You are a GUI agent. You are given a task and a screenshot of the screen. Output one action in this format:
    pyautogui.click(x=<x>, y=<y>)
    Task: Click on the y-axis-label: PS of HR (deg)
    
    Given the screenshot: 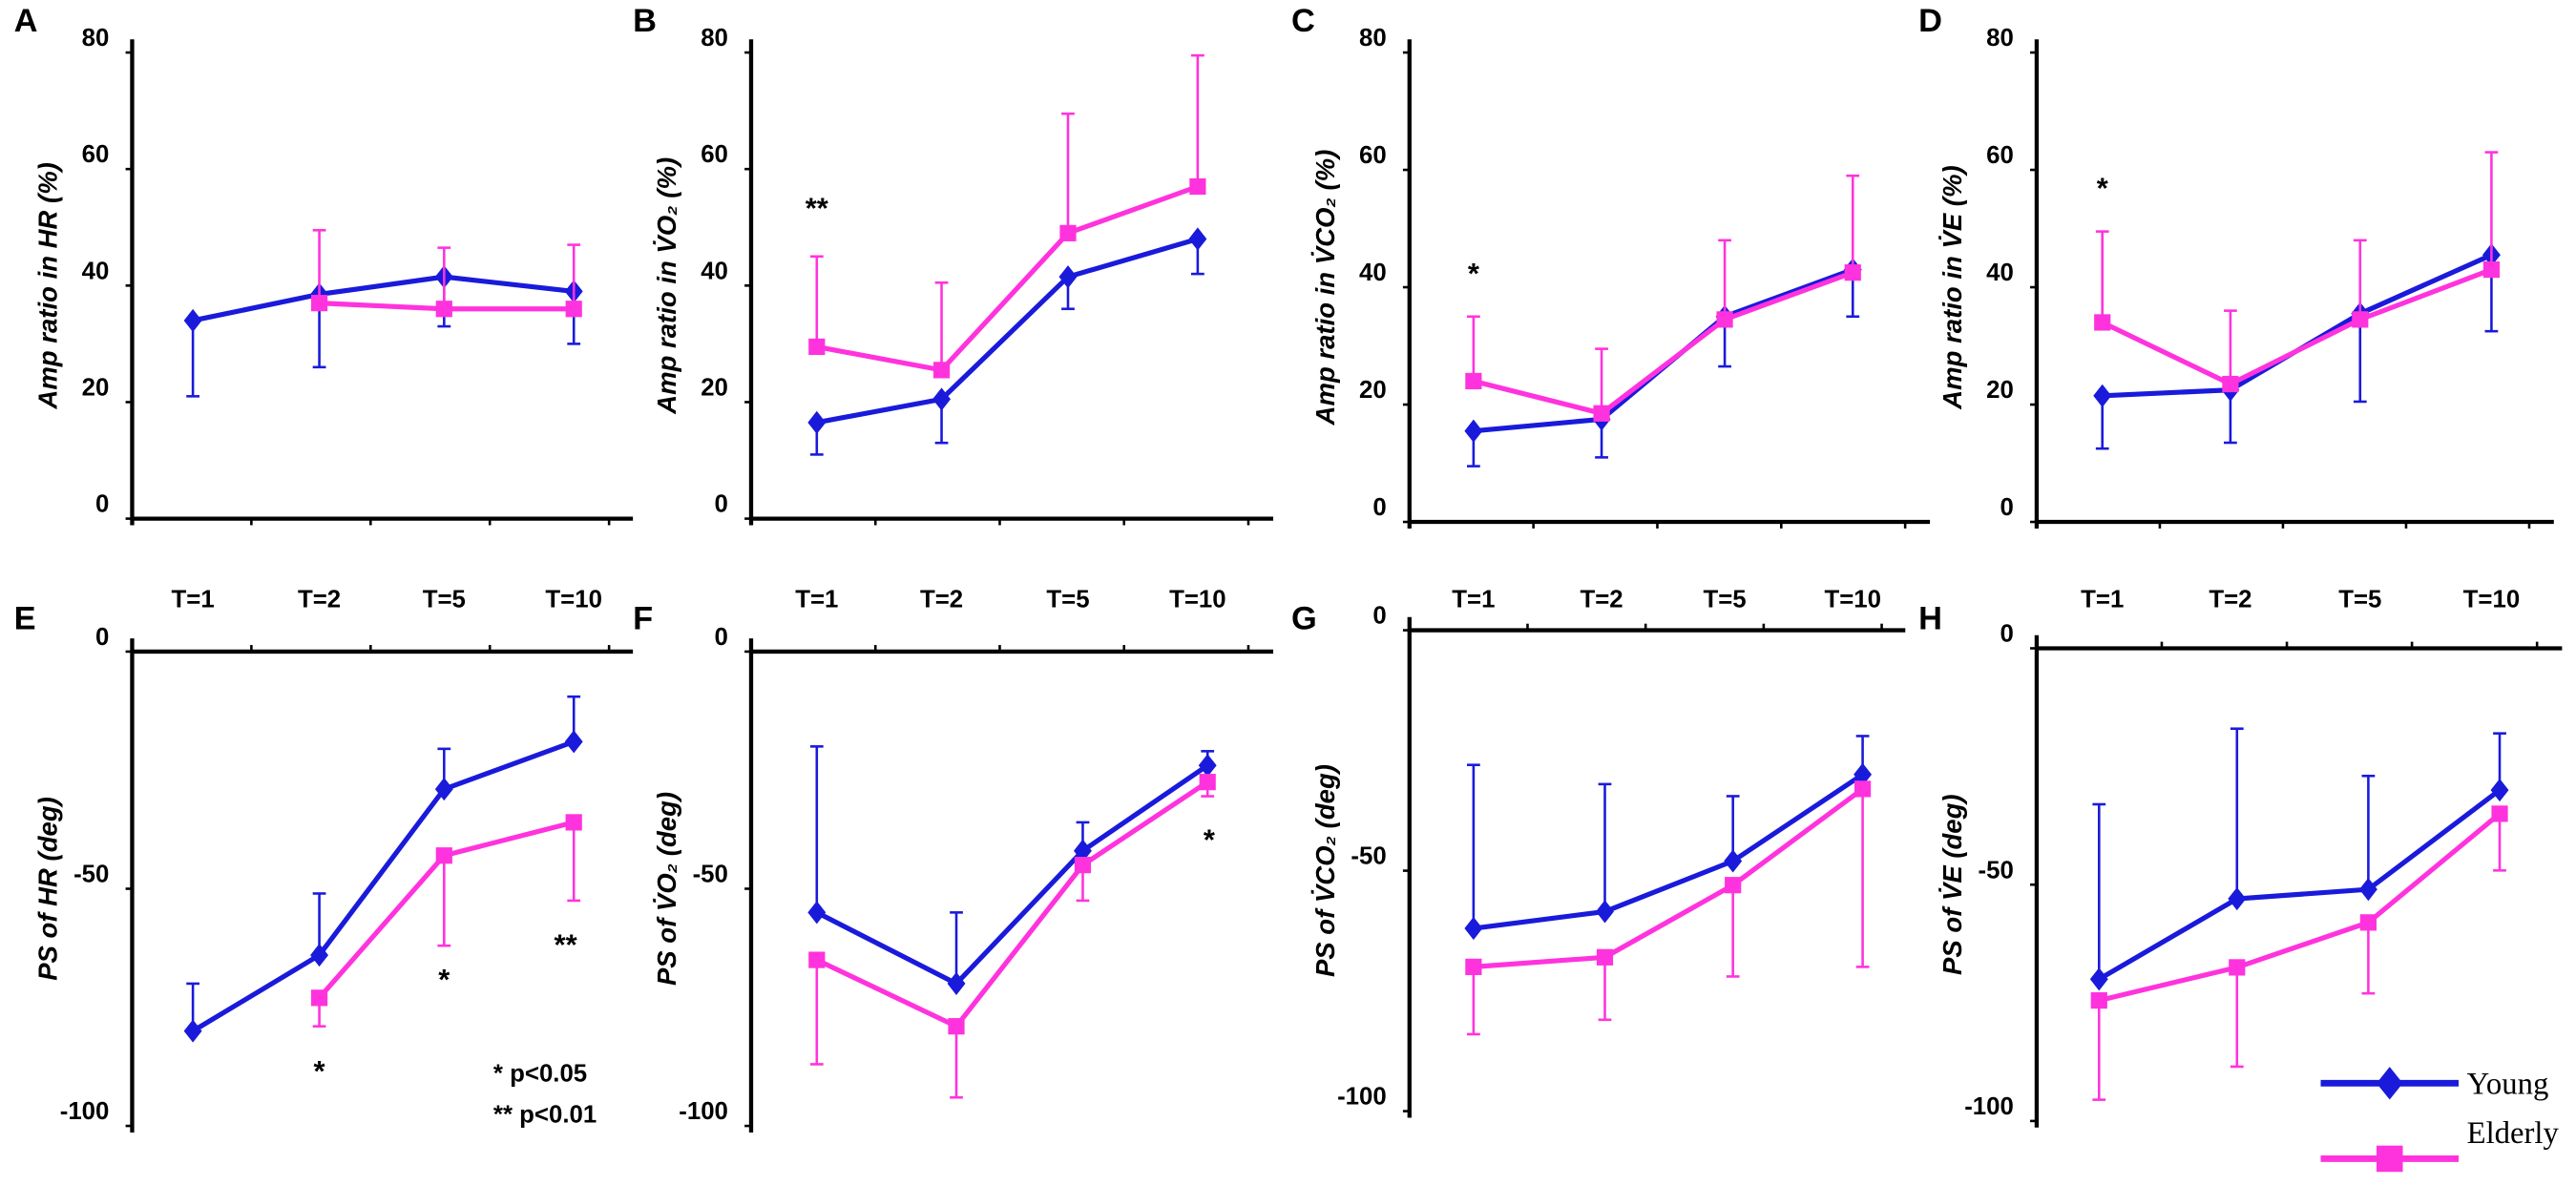 What is the action you would take?
    pyautogui.click(x=48, y=889)
    